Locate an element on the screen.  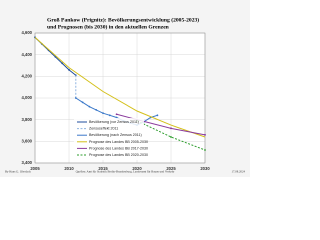
legend-label: Bevölkerung (nach Zensus 2011) is located at coordinates (115, 135).